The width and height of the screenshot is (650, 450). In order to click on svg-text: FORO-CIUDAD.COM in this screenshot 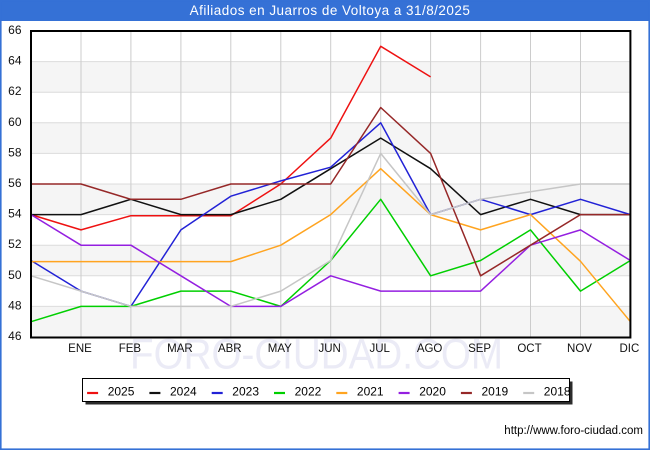, I will do `click(316, 355)`.